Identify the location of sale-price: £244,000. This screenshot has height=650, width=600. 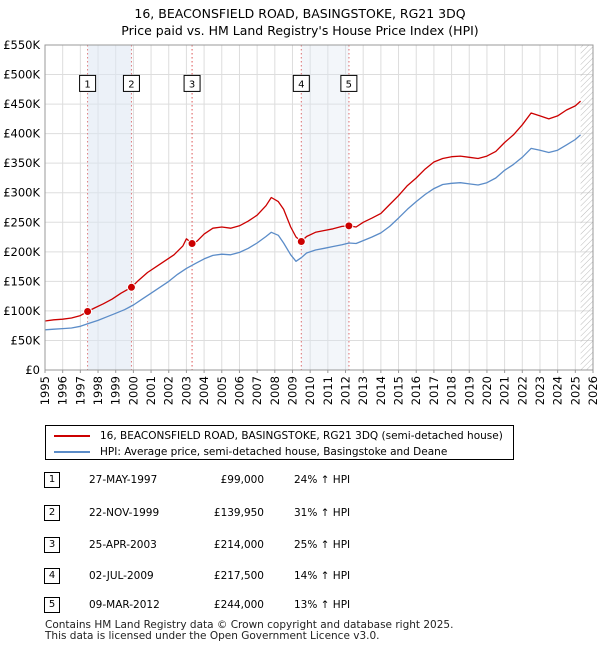
(238, 605).